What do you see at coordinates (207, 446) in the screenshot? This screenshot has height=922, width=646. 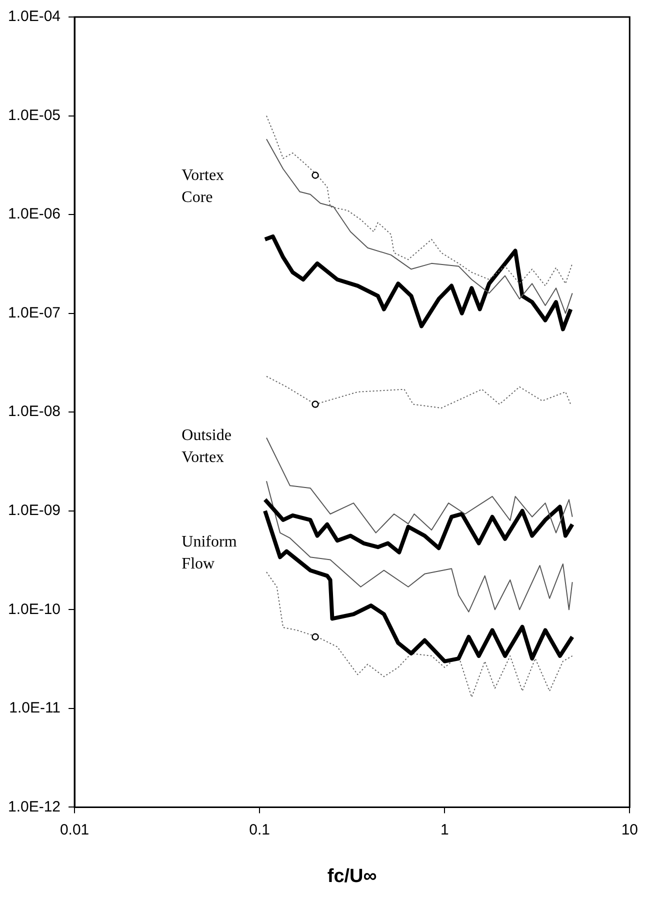 I see `annotation: Outside Vortex` at bounding box center [207, 446].